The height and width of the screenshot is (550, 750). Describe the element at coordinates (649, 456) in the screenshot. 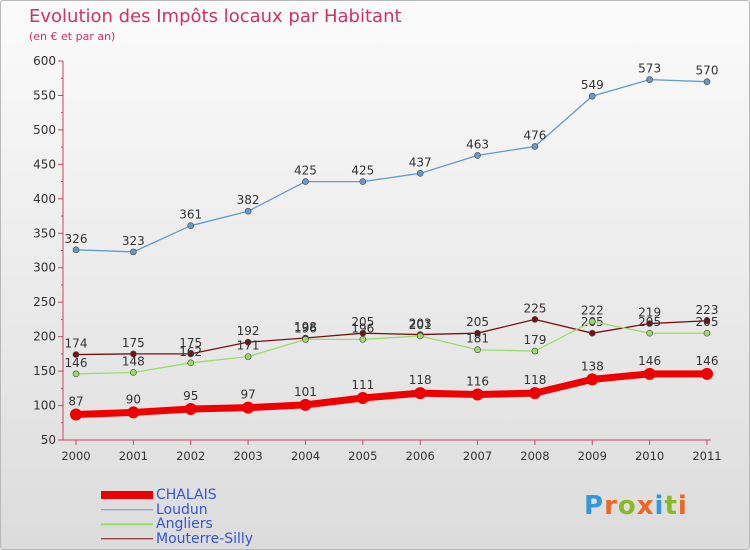

I see `x-tick-label: 2010` at that location.